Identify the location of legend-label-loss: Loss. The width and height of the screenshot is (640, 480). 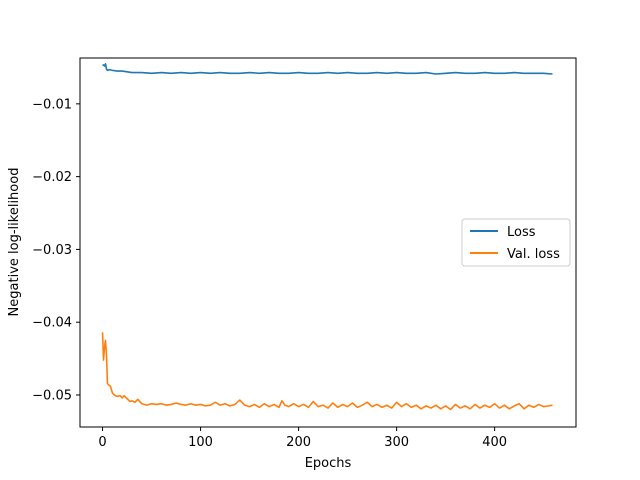
(521, 232).